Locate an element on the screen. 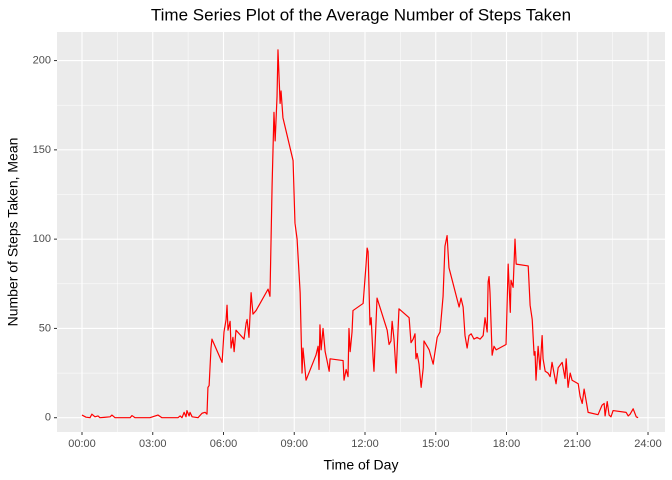 The height and width of the screenshot is (480, 672). x-axis-label: Time of Day is located at coordinates (361, 465).